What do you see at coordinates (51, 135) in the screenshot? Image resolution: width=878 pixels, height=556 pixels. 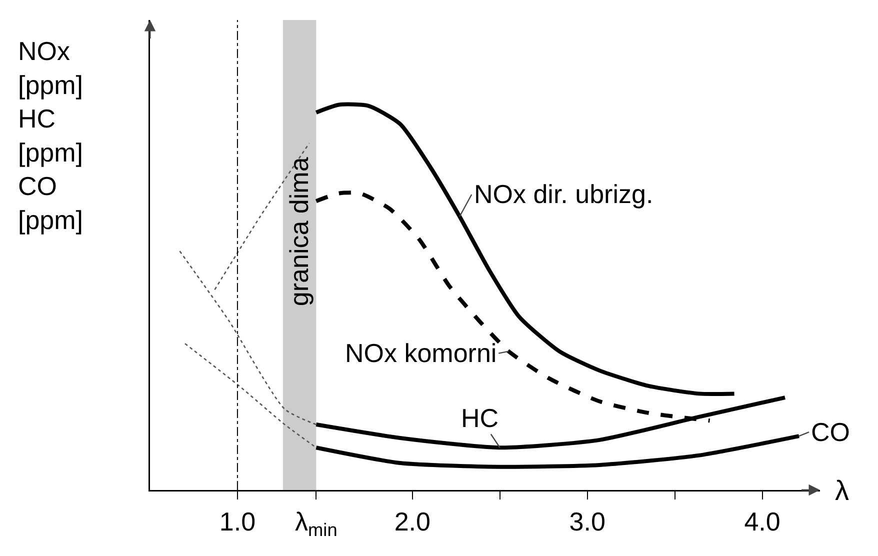 I see `y-axis-title: NOx [ppm] HC [ppm] CO [ppm]` at bounding box center [51, 135].